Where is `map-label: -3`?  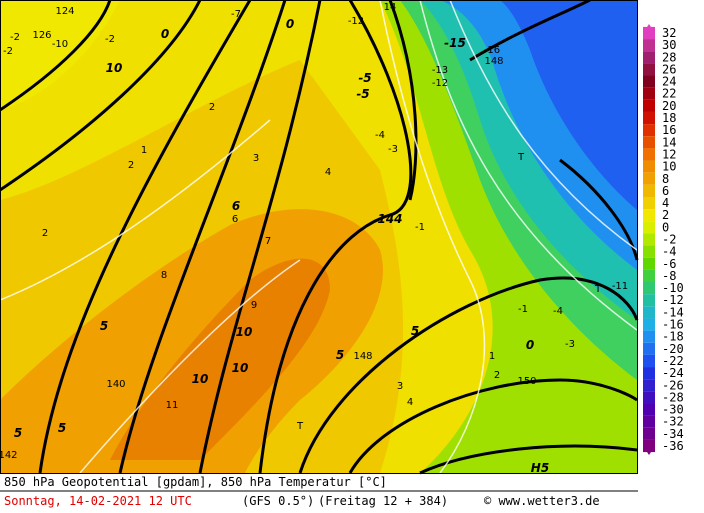
map-label: -3 is located at coordinates (570, 344).